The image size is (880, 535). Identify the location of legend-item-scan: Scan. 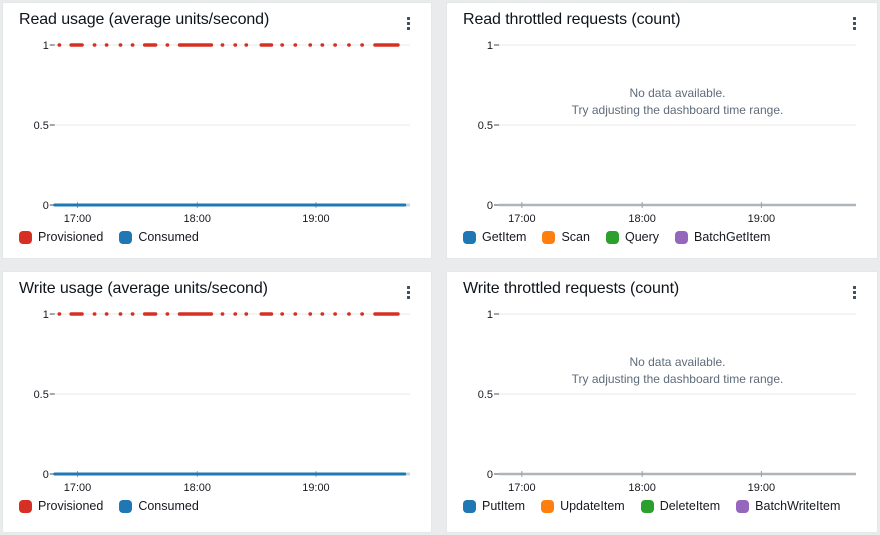
(566, 237).